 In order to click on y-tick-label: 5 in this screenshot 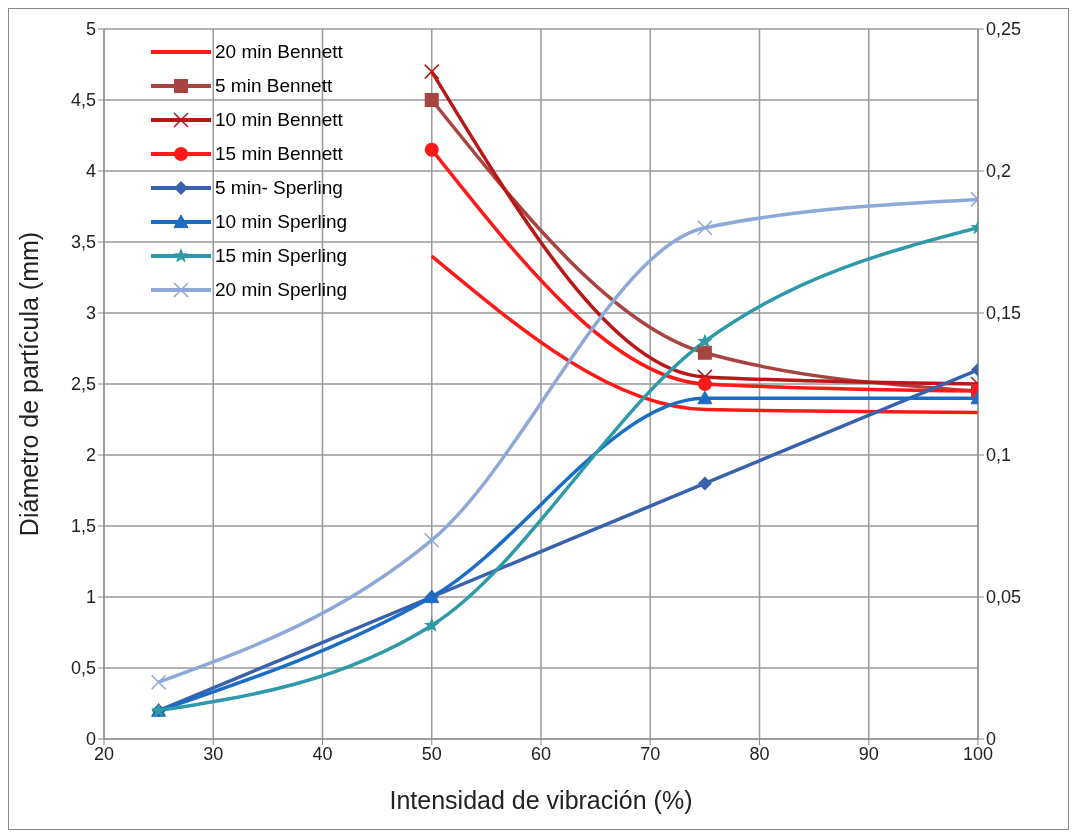, I will do `click(90, 29)`.